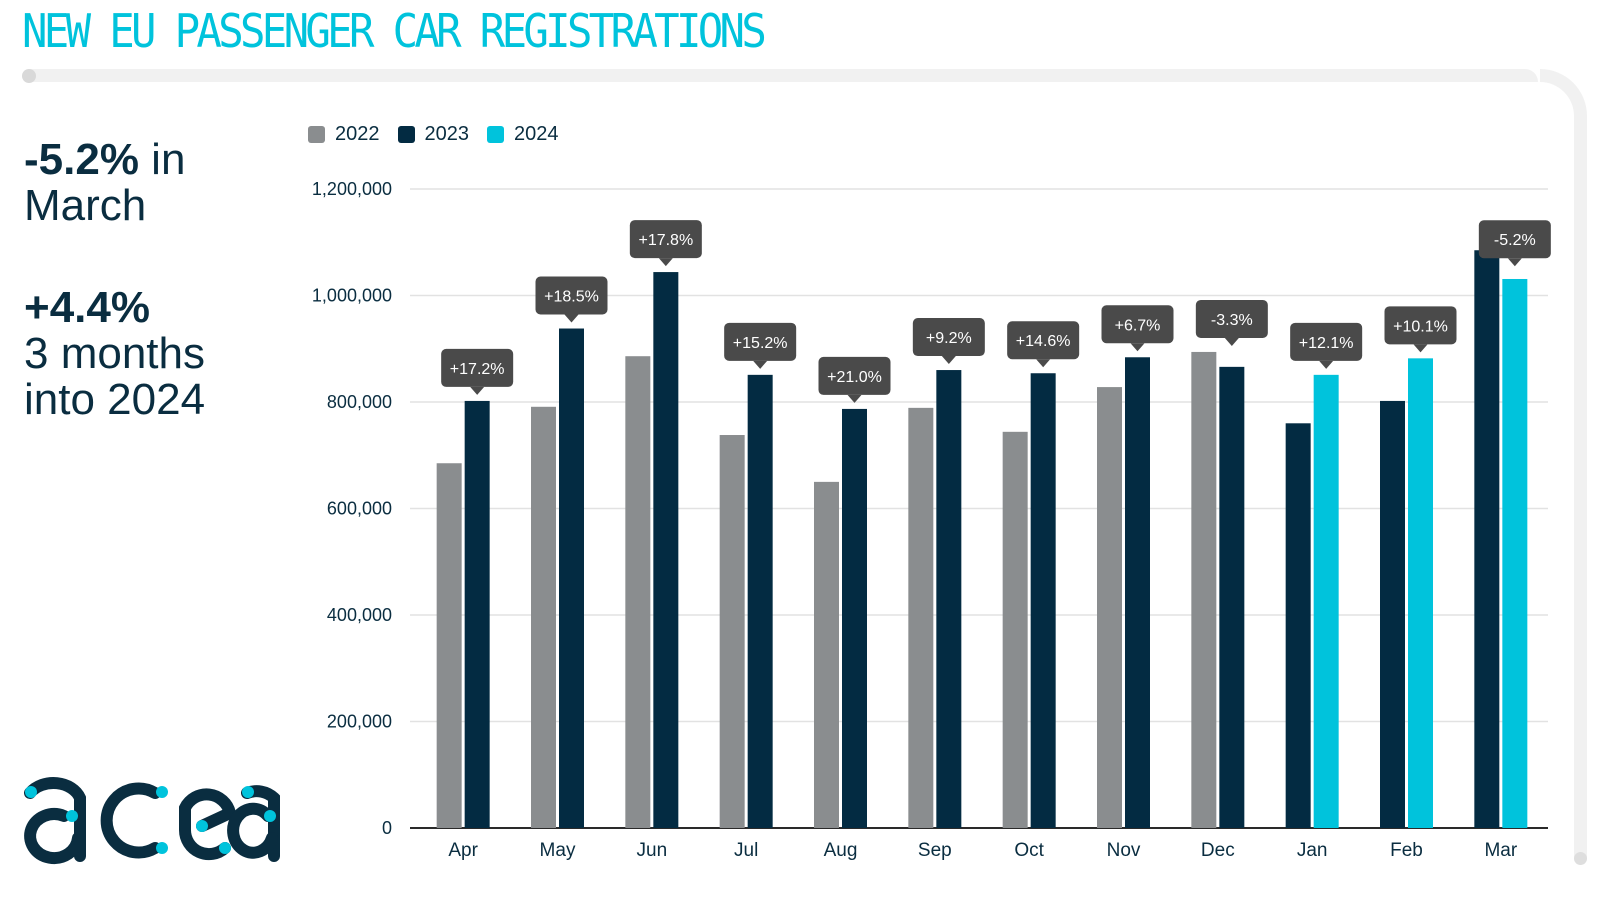 Image resolution: width=1600 pixels, height=900 pixels. What do you see at coordinates (477, 614) in the screenshot?
I see `bar-apr-2023` at bounding box center [477, 614].